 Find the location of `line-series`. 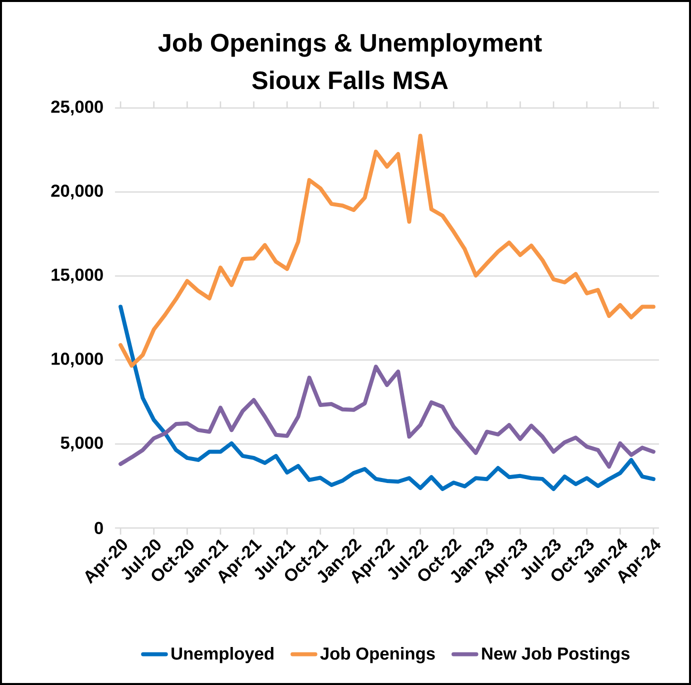

line-series is located at coordinates (387, 416).